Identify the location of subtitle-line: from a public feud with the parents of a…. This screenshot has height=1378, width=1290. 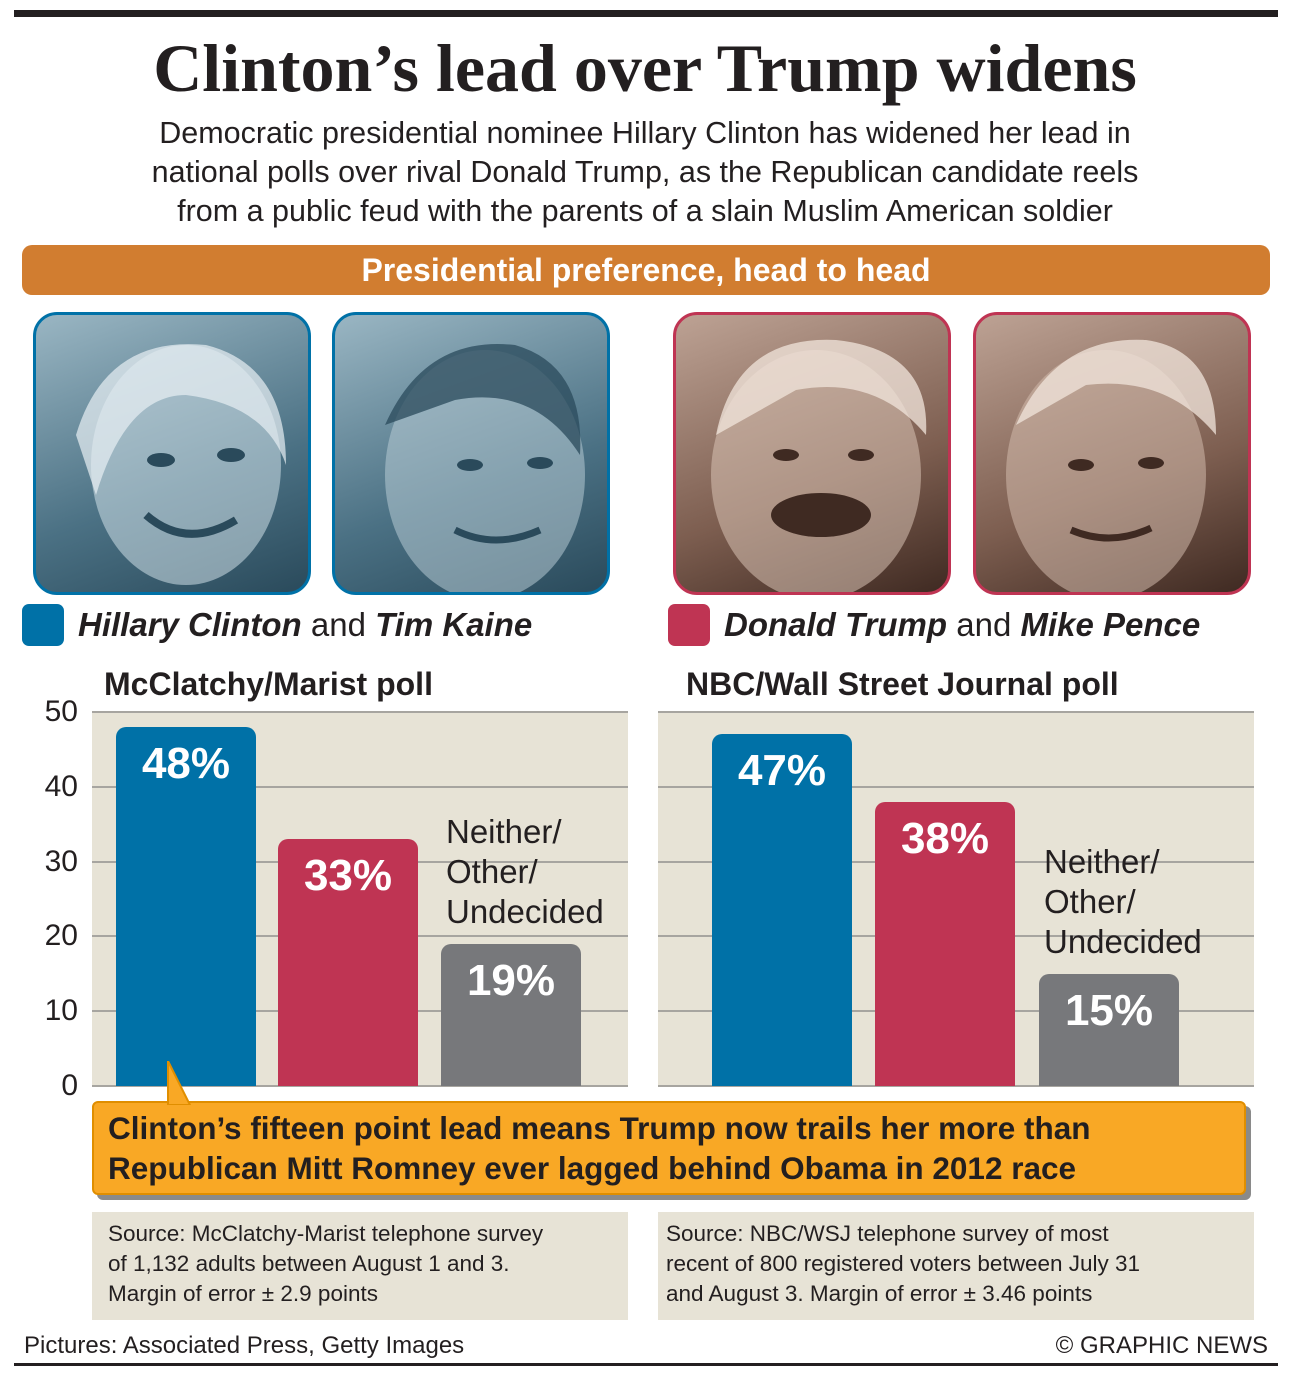
(645, 211).